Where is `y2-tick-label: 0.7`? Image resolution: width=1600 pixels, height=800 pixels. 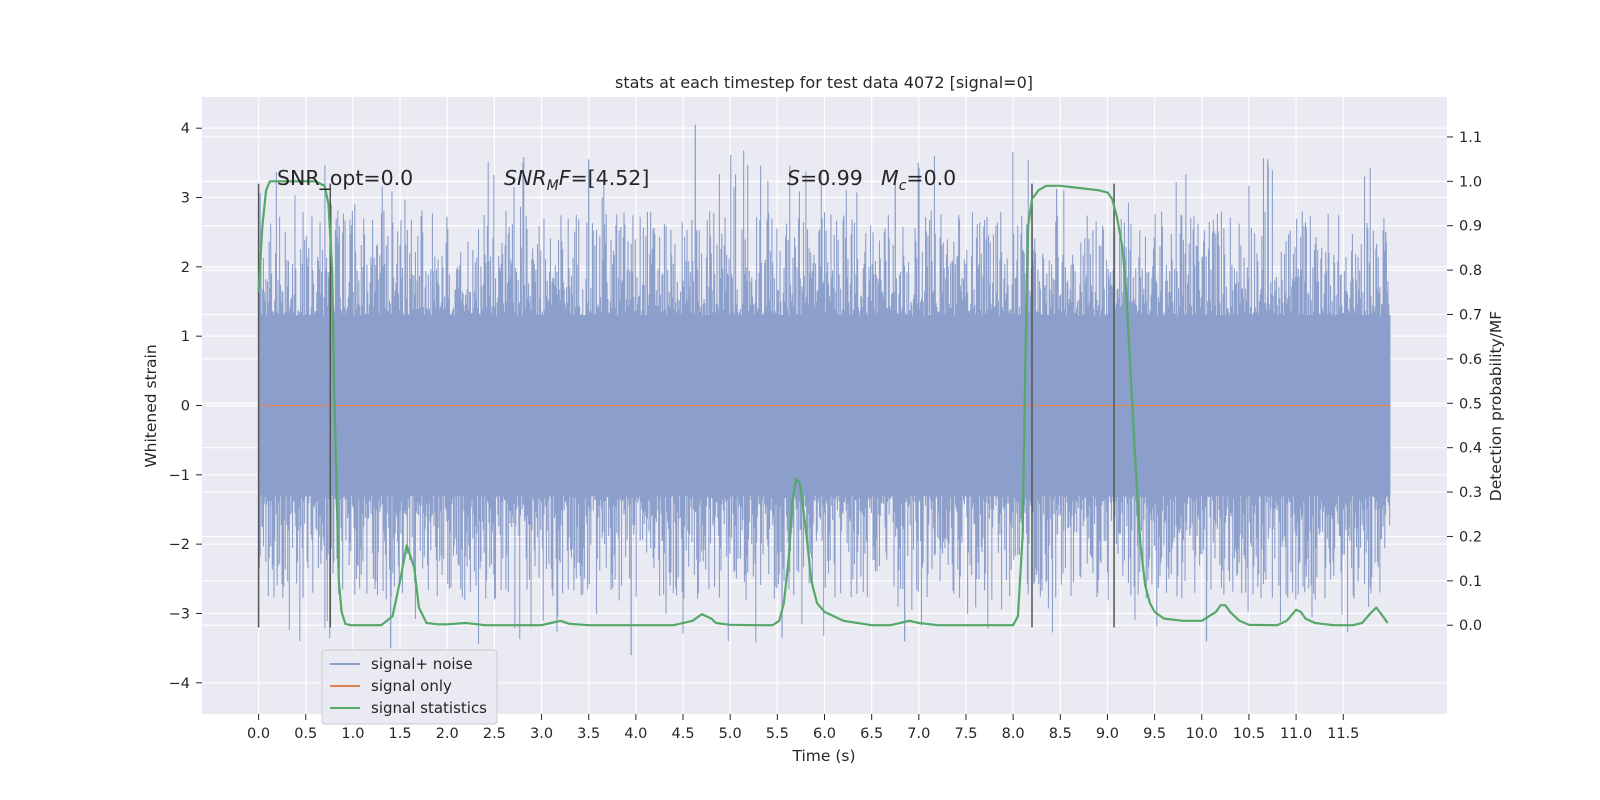 y2-tick-label: 0.7 is located at coordinates (1470, 316).